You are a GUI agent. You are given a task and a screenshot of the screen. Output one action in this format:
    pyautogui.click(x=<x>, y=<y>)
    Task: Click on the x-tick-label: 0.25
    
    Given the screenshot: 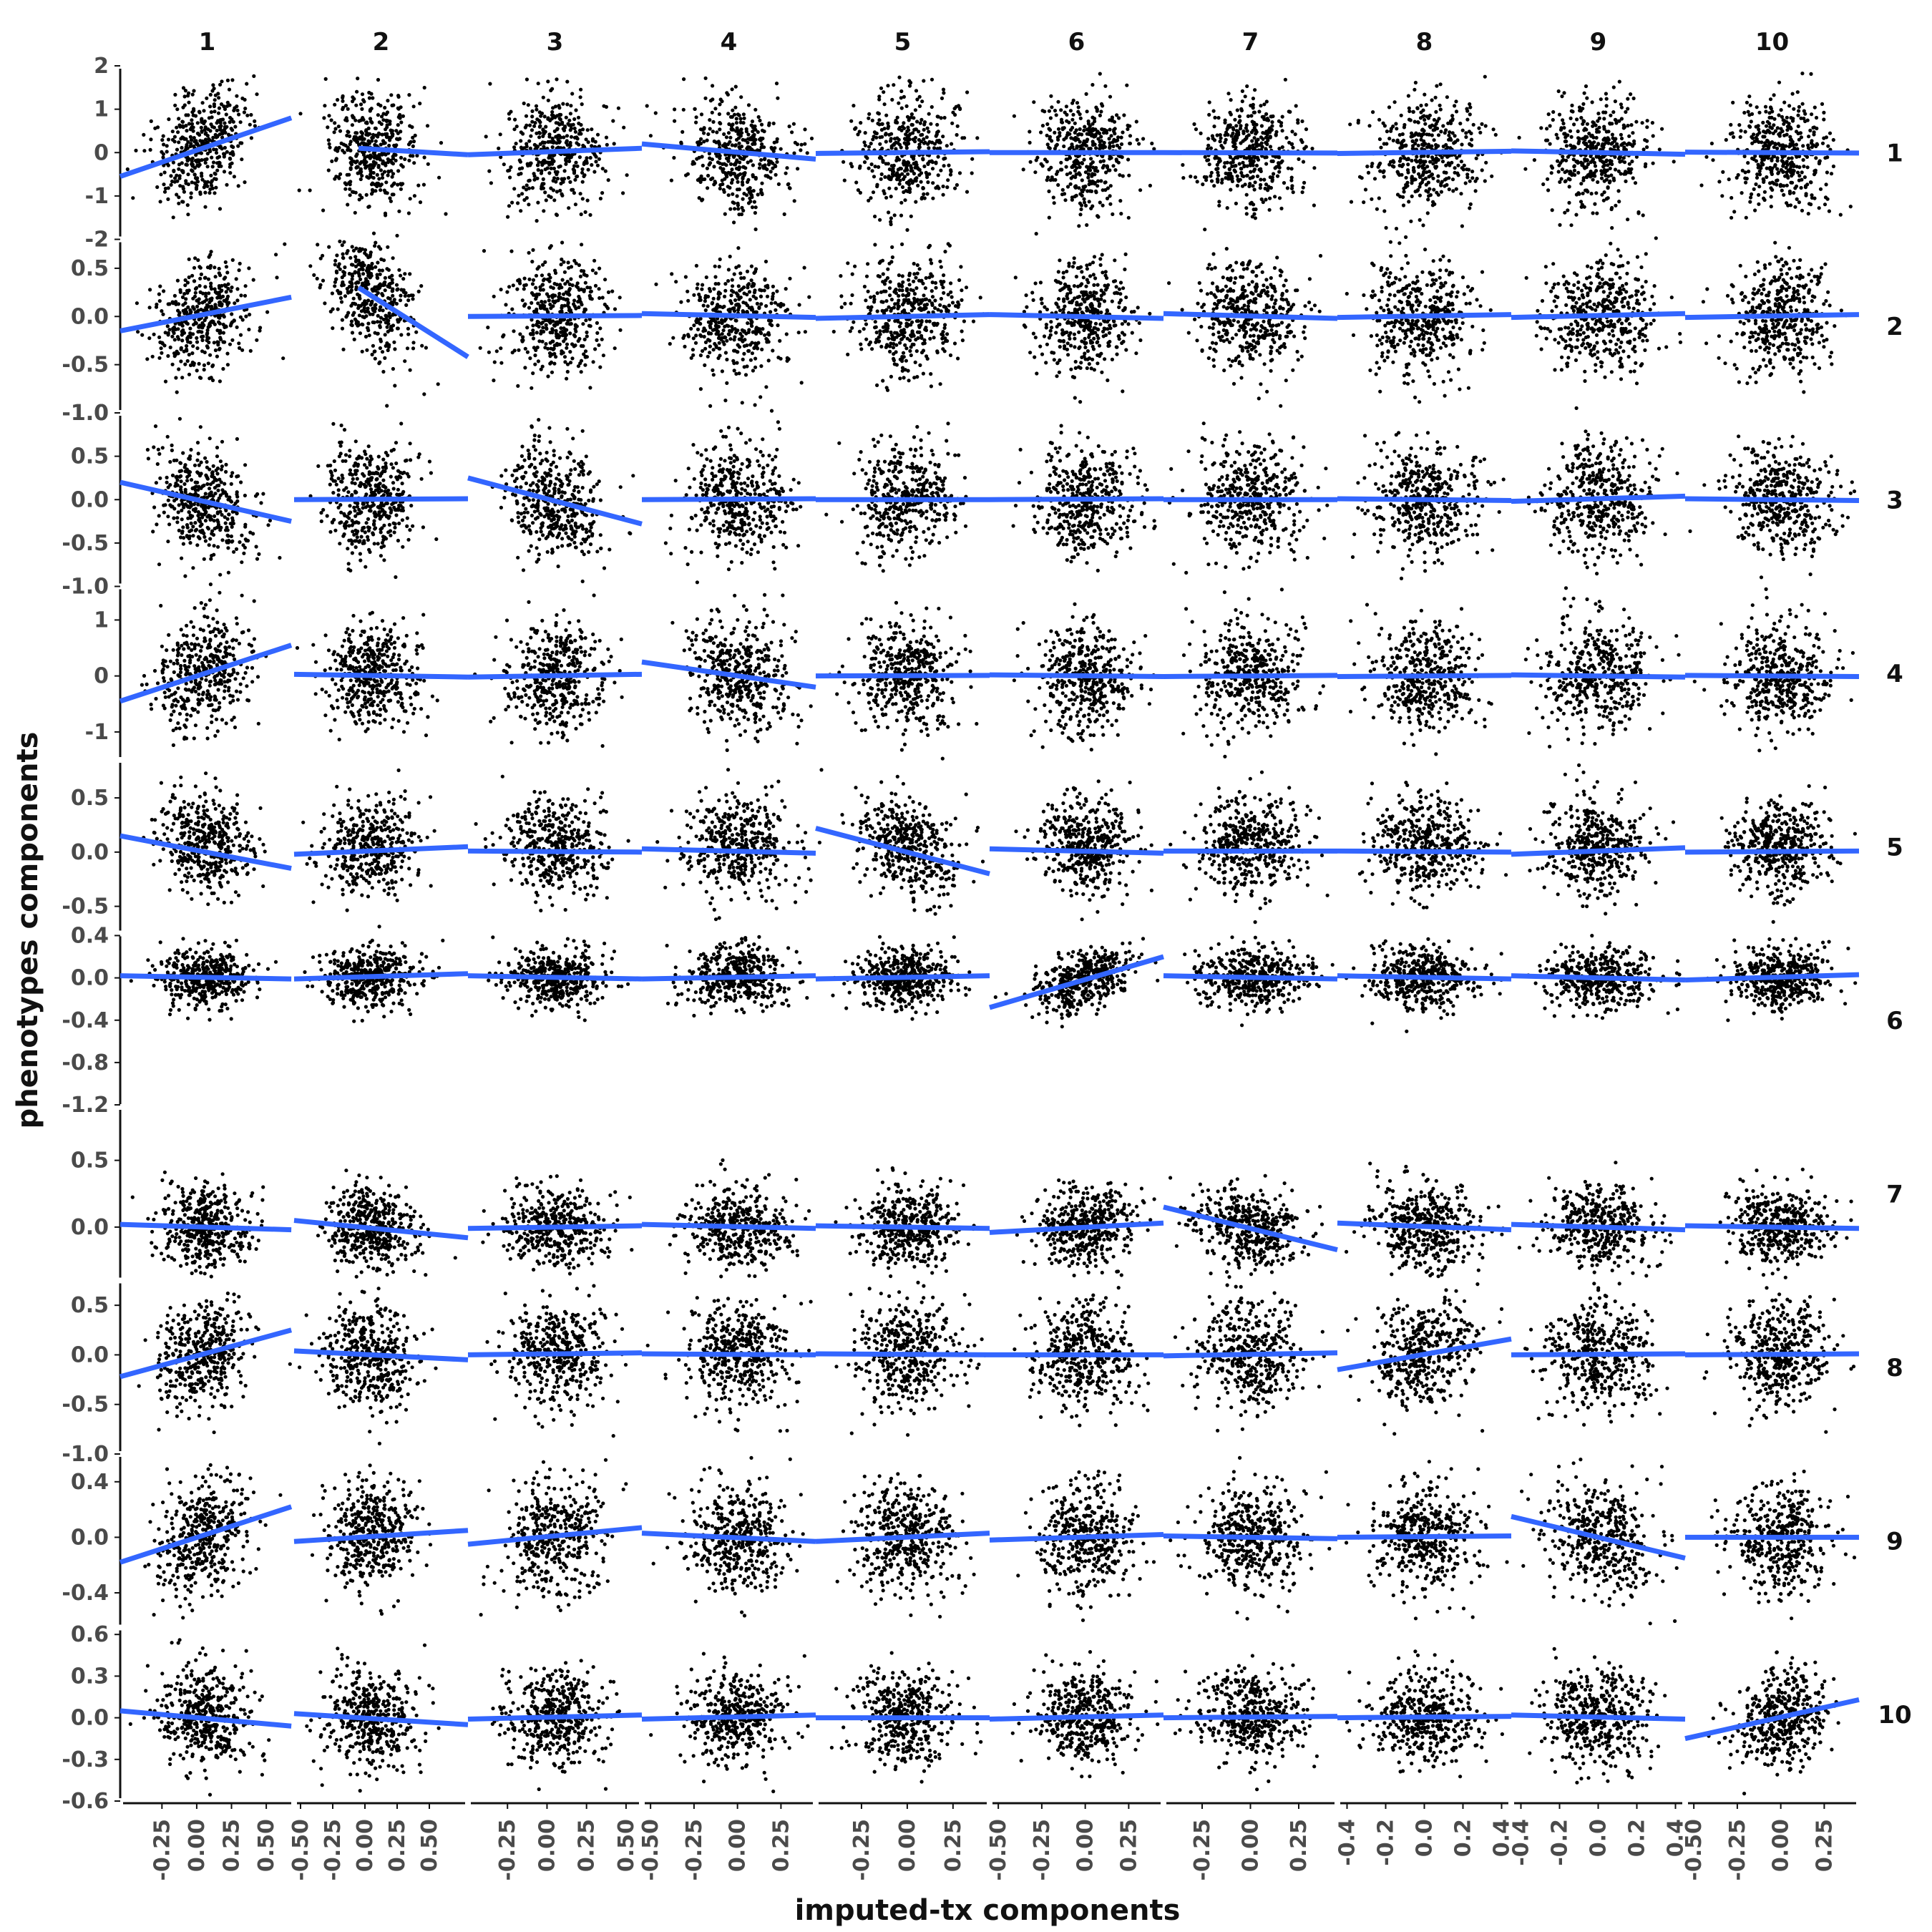 What is the action you would take?
    pyautogui.click(x=232, y=1845)
    